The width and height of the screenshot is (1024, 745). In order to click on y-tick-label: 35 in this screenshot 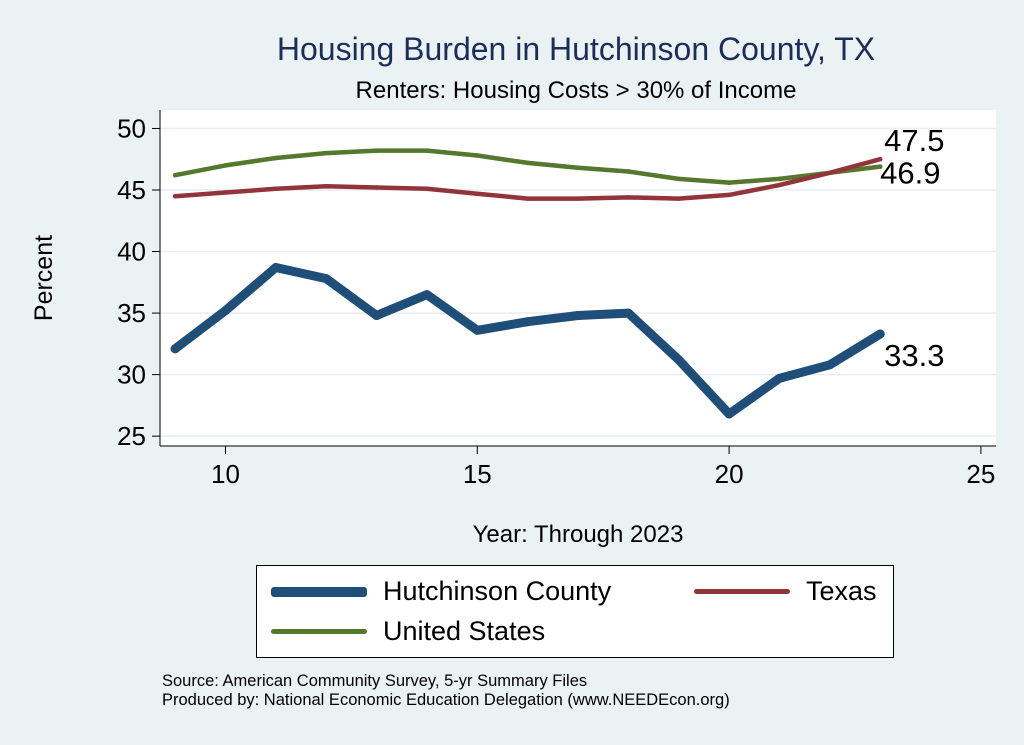, I will do `click(131, 313)`.